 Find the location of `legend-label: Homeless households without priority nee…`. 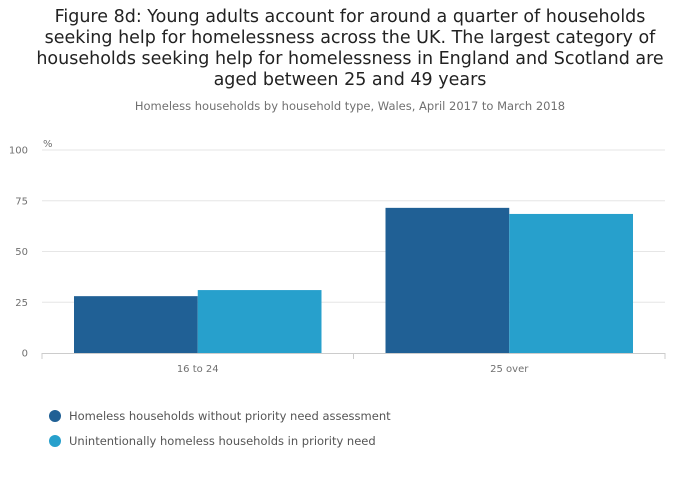

legend-label: Homeless households without priority nee… is located at coordinates (230, 416).